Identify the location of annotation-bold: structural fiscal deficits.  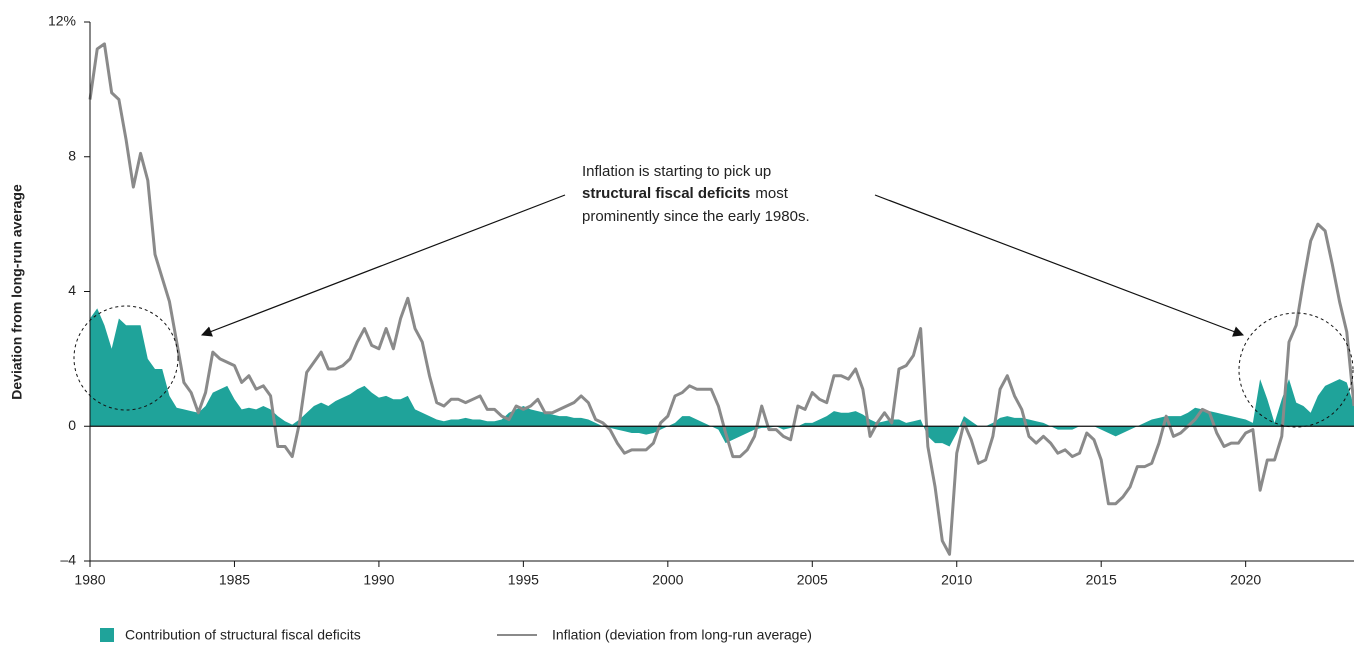
(666, 193).